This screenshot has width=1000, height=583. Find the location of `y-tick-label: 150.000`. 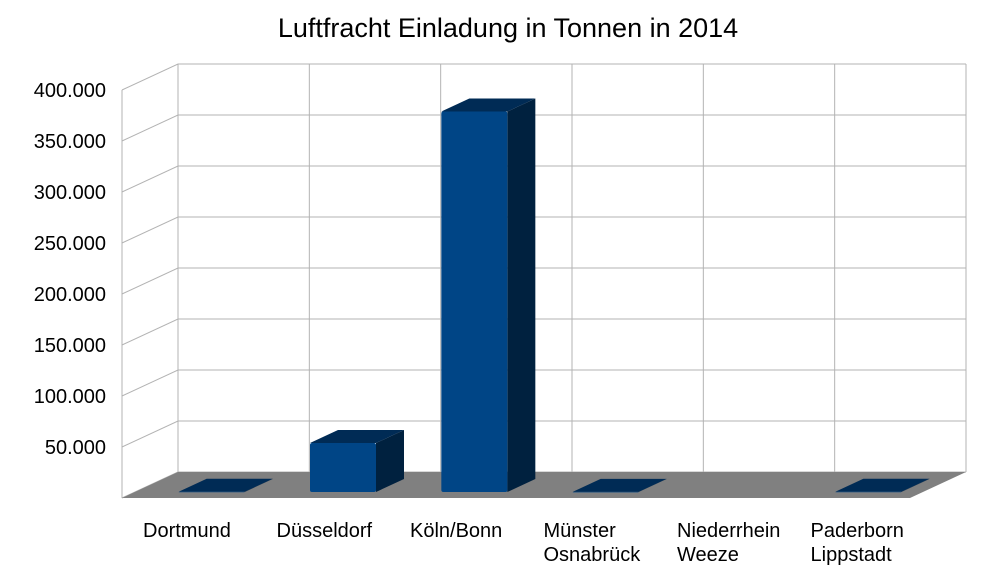

y-tick-label: 150.000 is located at coordinates (70, 346).